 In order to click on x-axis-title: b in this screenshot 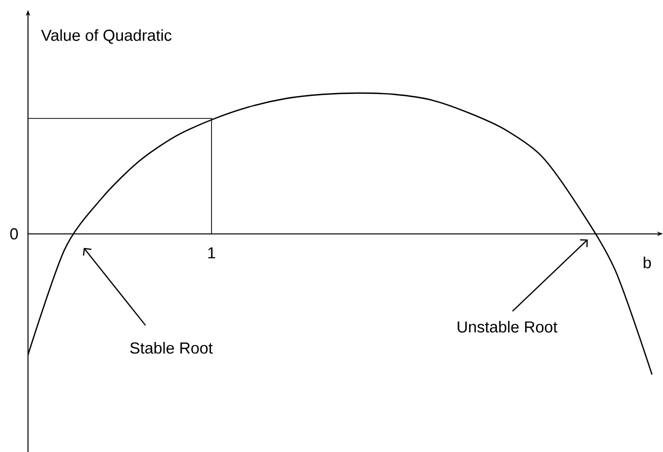, I will do `click(647, 262)`.